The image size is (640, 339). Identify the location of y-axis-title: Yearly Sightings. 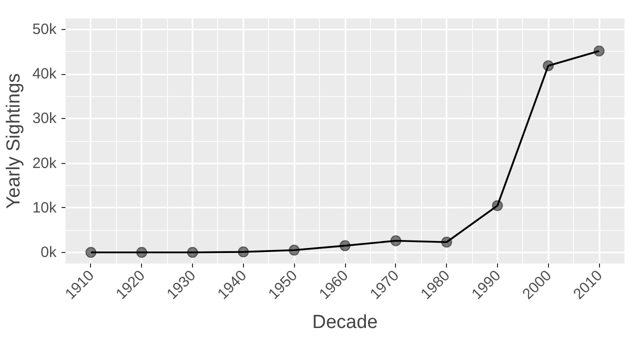
(13, 141).